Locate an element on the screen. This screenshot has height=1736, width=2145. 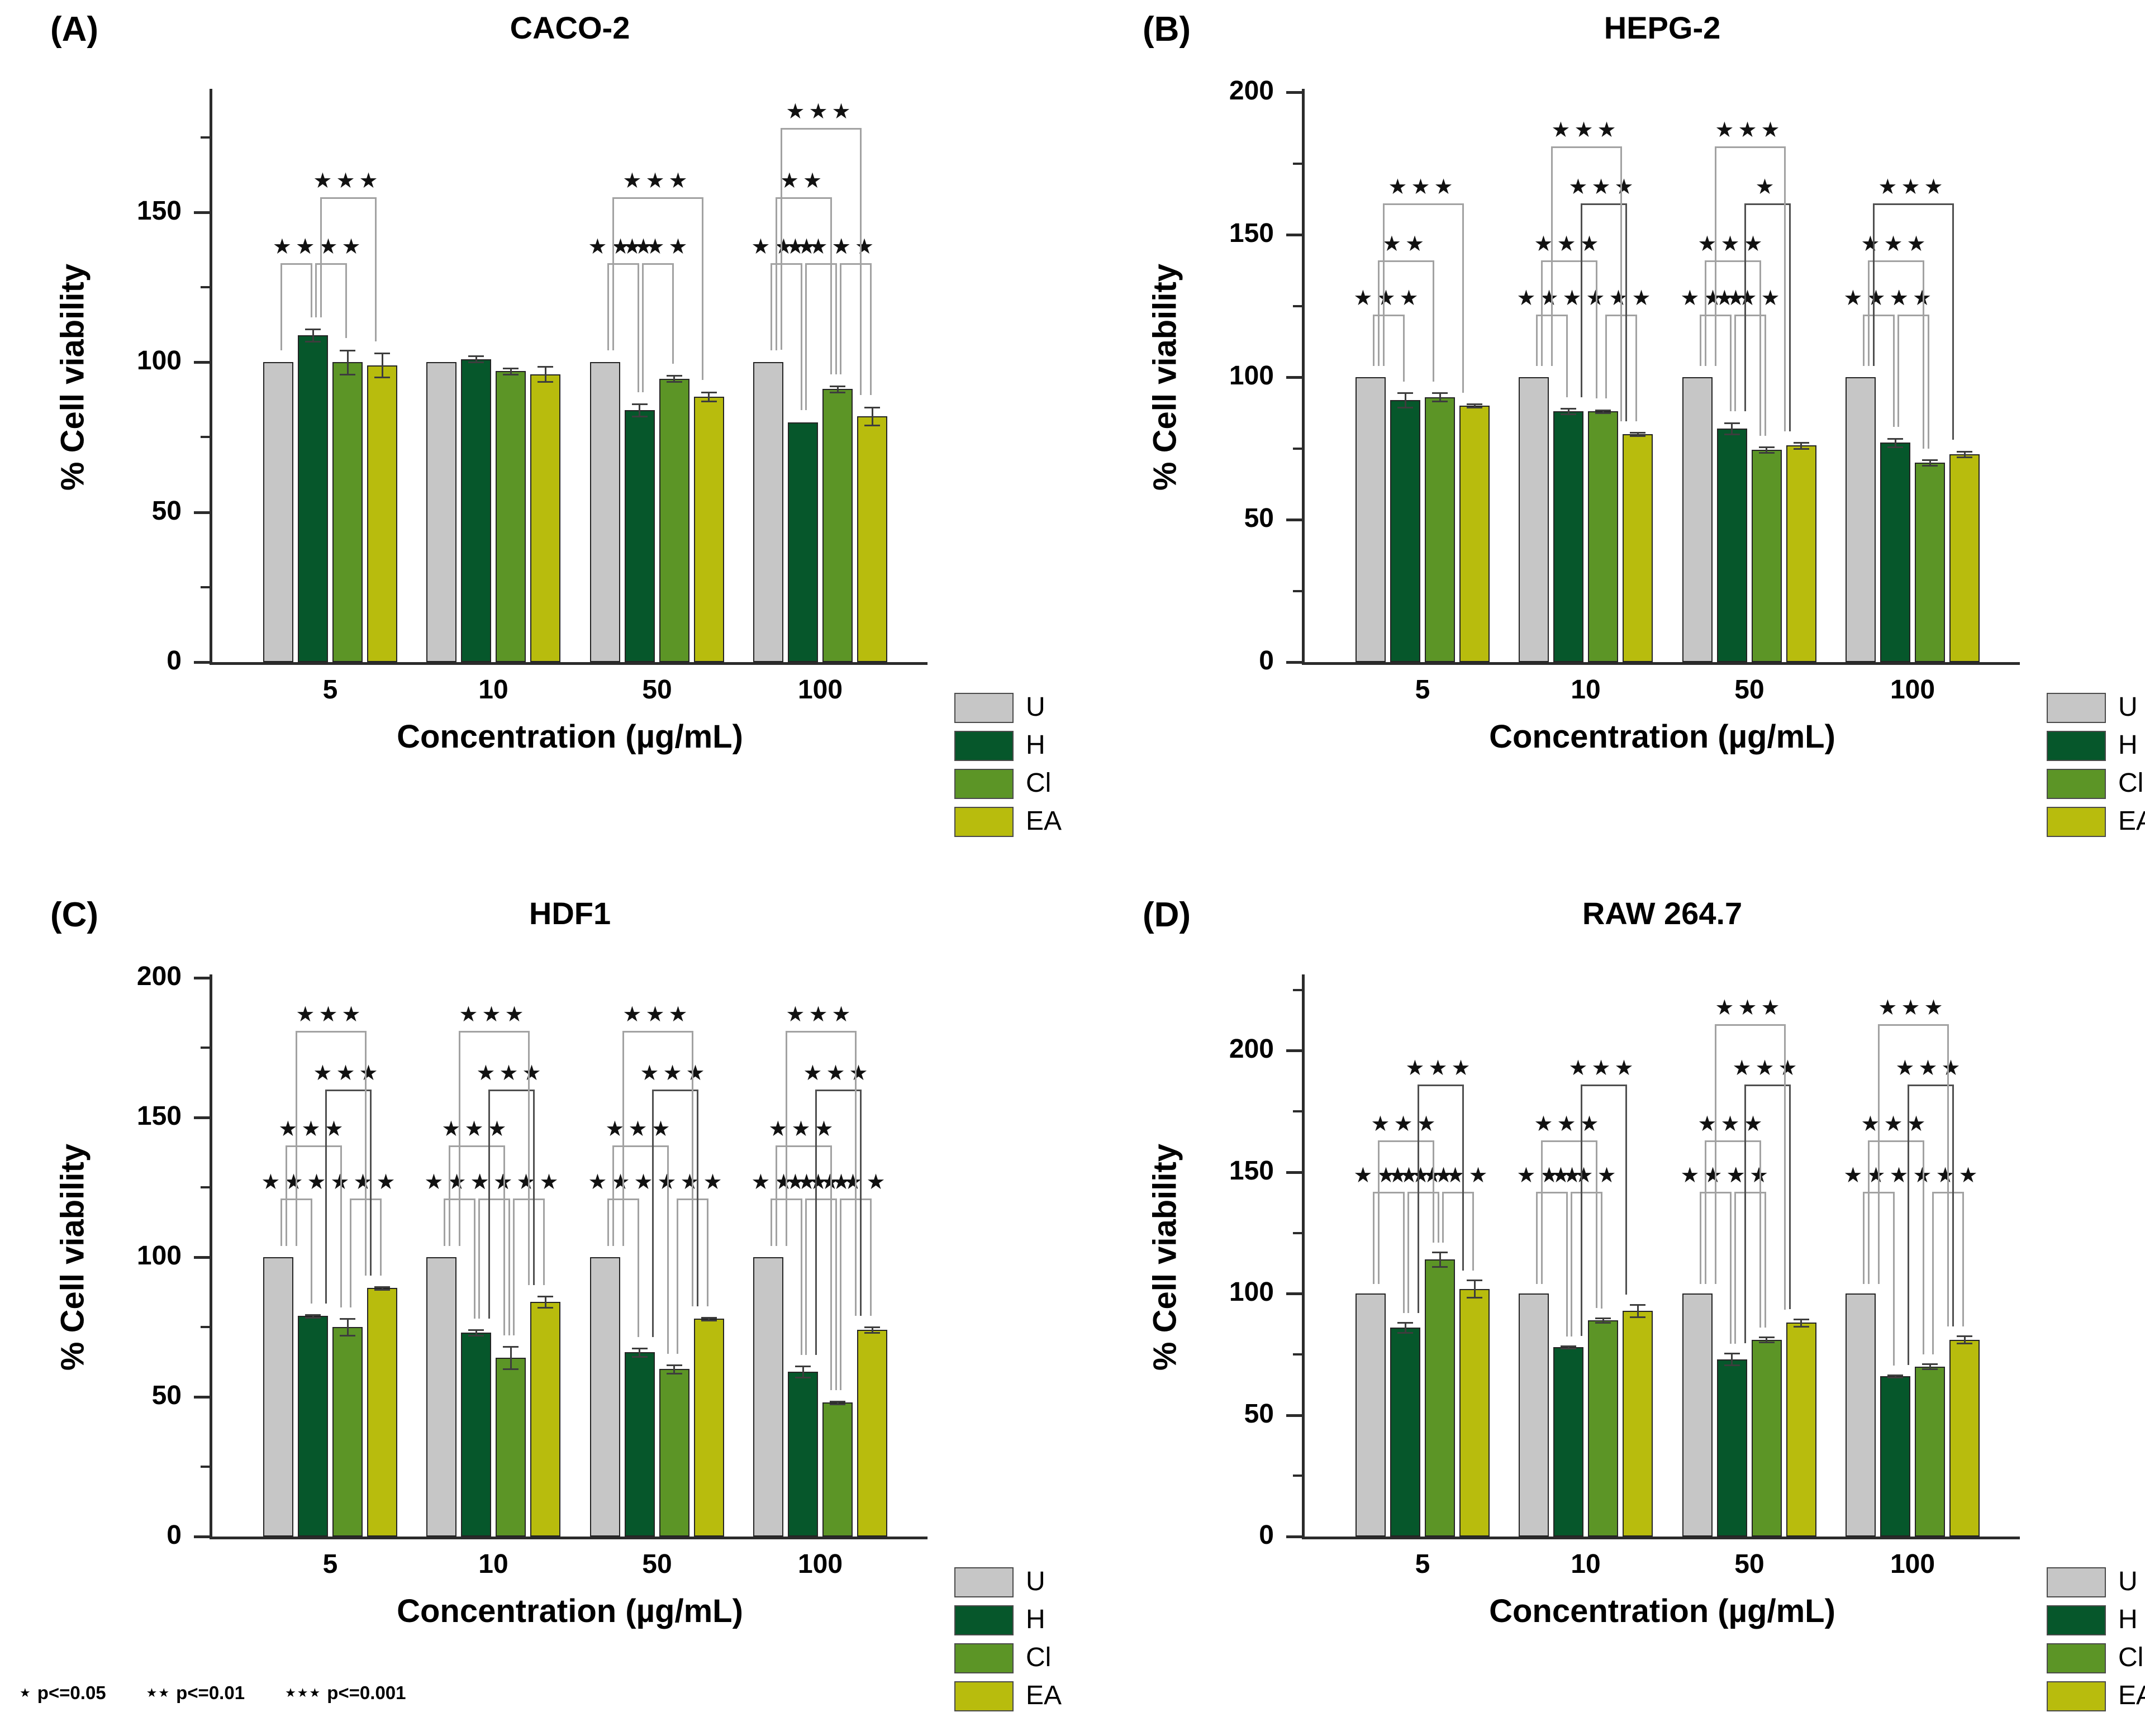
footnote-item: ★ p<=0.05 is located at coordinates (63, 1693).